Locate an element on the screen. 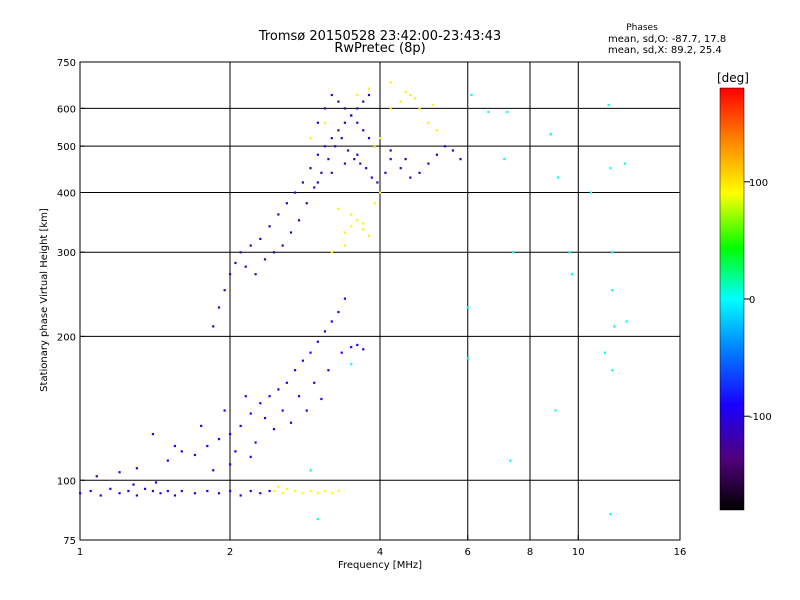  y-tick-label: 500 is located at coordinates (66, 147).